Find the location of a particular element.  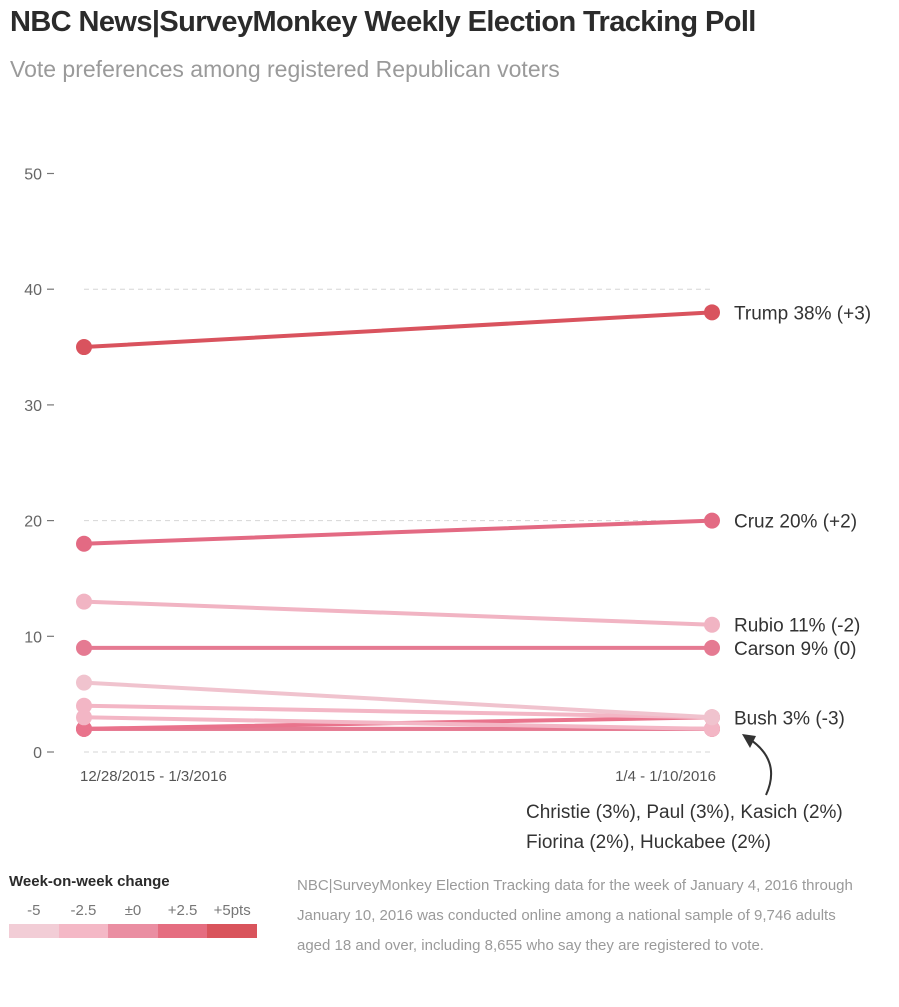

arrow-head-icon is located at coordinates (749, 741).